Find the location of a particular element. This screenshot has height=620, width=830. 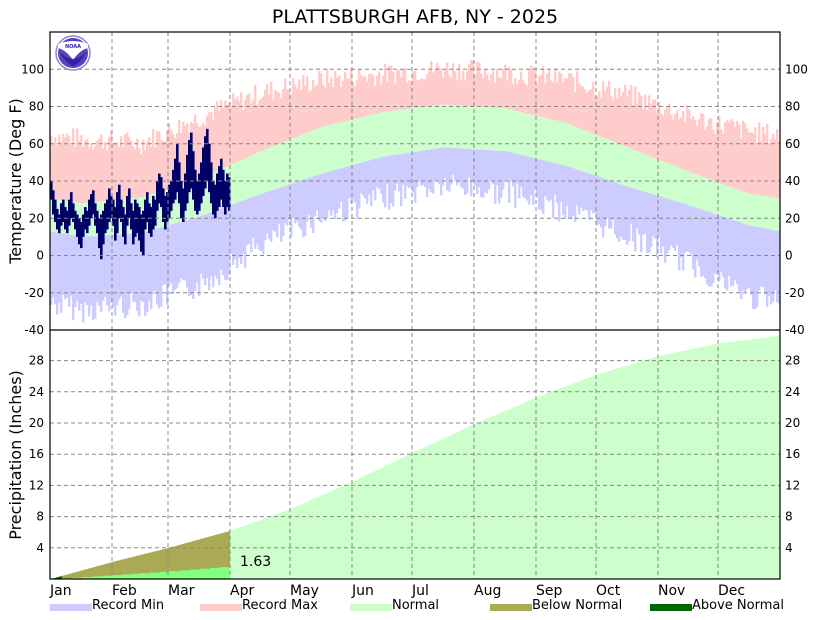

temp-tick-right: -20 is located at coordinates (795, 293).